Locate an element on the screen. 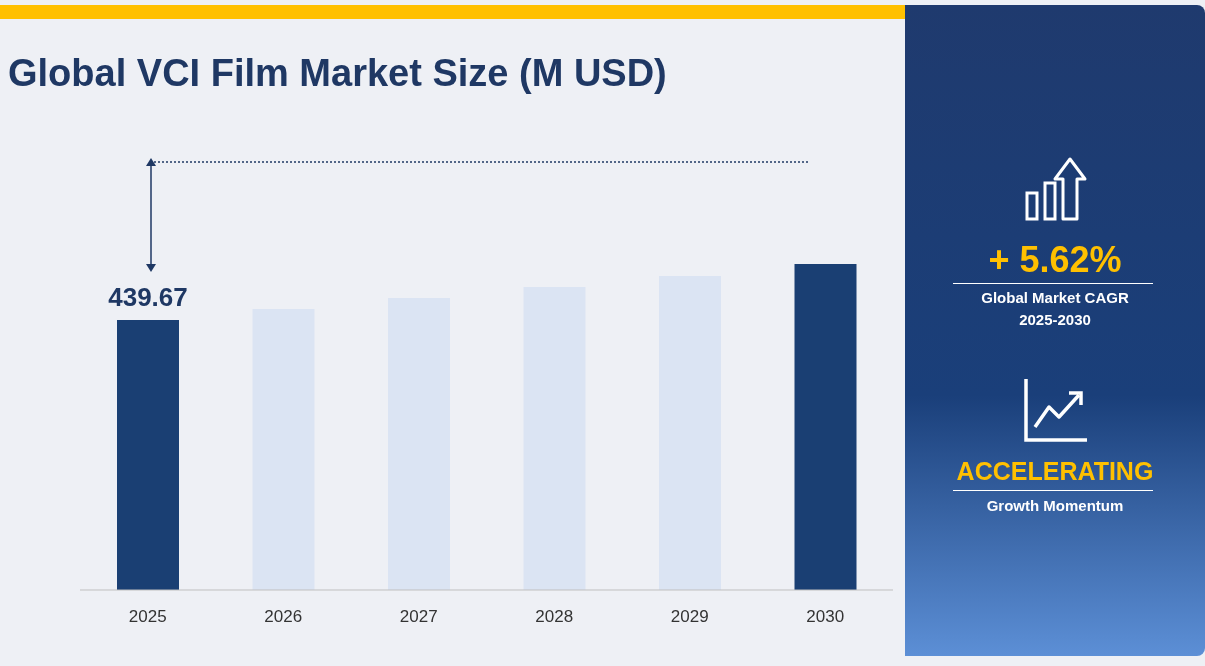 This screenshot has width=1205, height=666. x-tick-label: 2026 is located at coordinates (283, 617).